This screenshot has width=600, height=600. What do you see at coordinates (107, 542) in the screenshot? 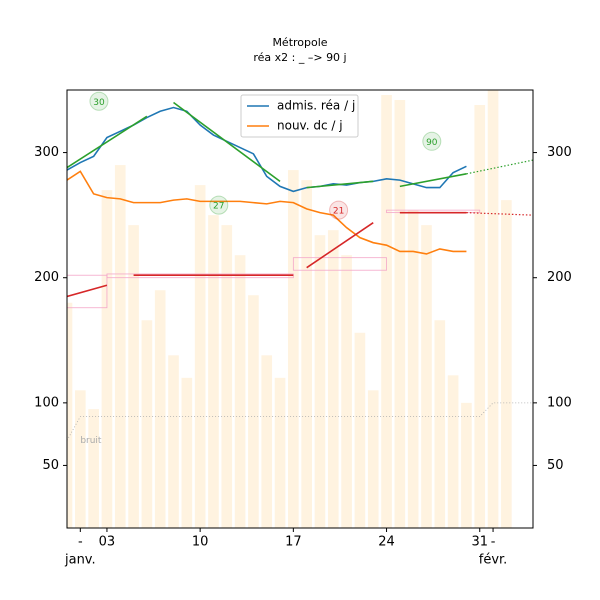
I see `x-tick-label: 03` at bounding box center [107, 542].